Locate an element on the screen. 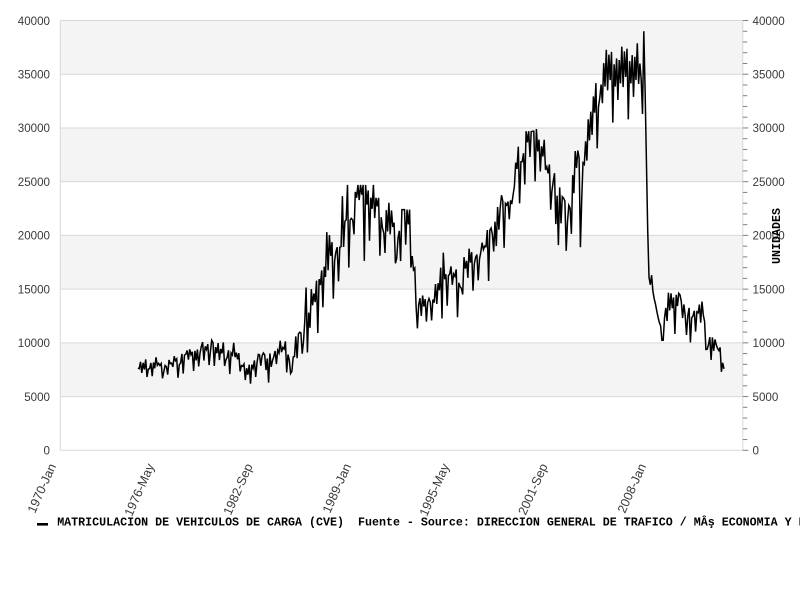 The image size is (800, 600). svg-text: UNIDADES is located at coordinates (777, 236).